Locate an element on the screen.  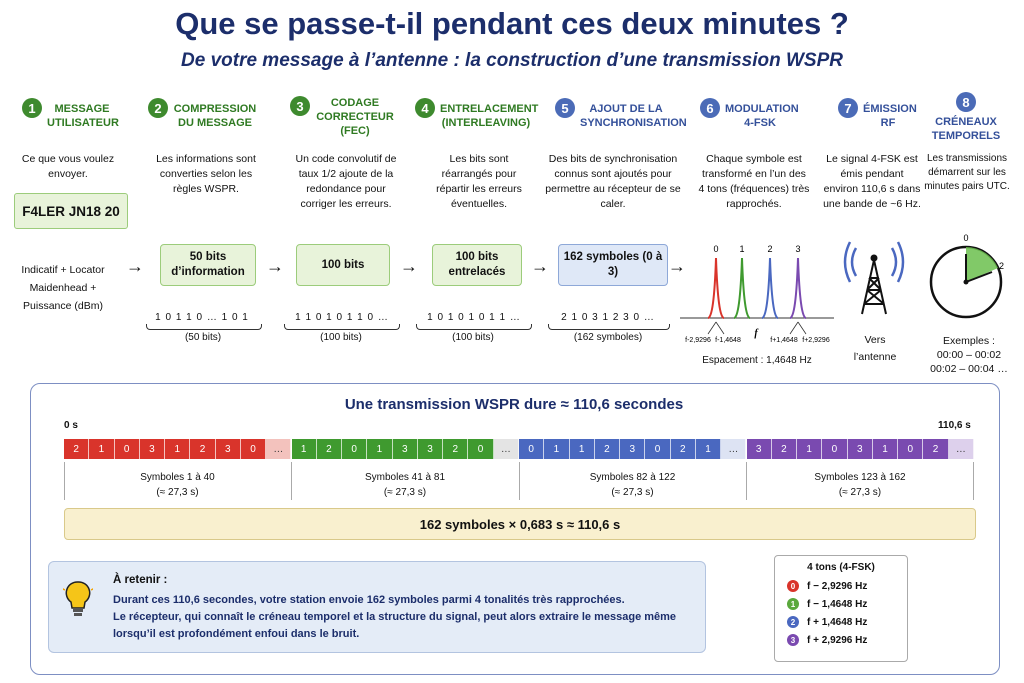
timeline-start: 0 s is located at coordinates (71, 425).